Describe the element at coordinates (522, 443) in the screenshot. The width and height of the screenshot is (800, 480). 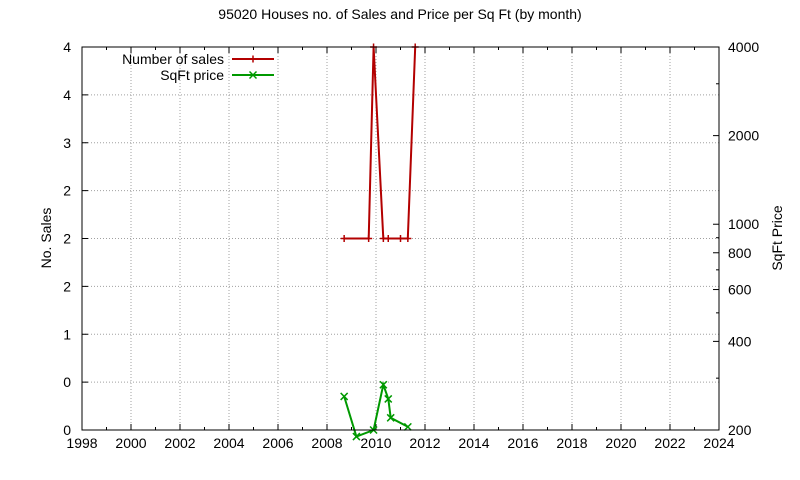
I see `x-tick-label: 2016` at that location.